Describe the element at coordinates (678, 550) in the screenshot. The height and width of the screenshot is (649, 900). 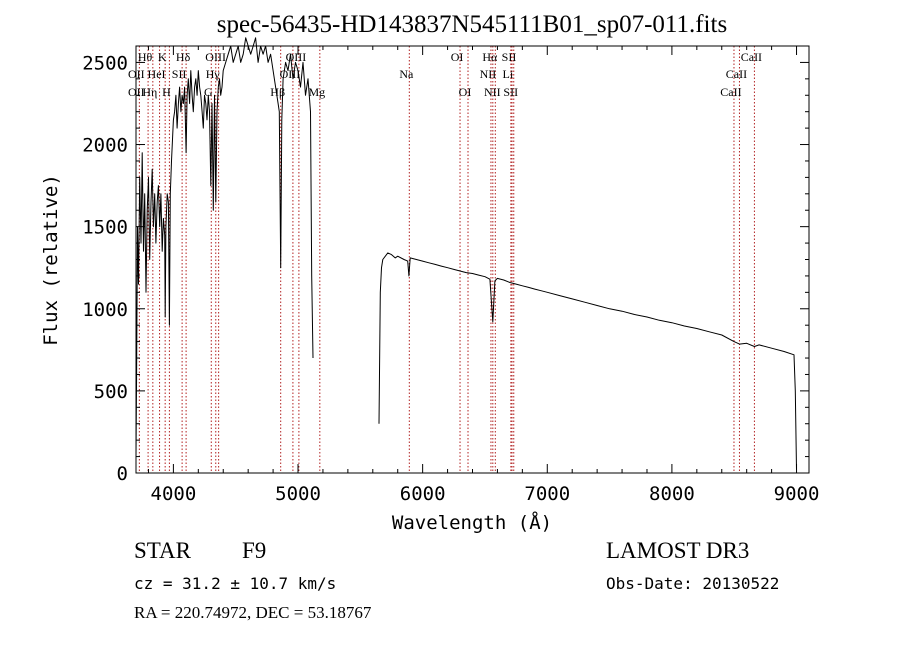
I see `survey-name: LAMOST DR3` at that location.